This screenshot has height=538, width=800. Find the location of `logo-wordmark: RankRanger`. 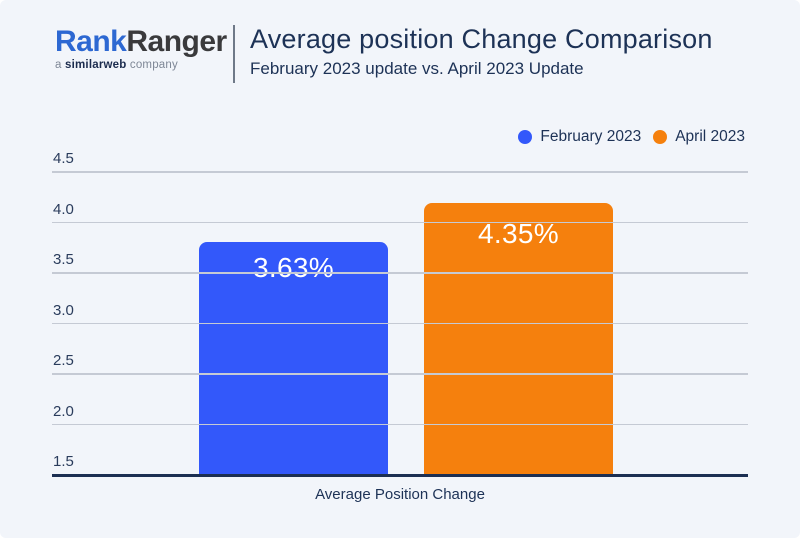

logo-wordmark: RankRanger is located at coordinates (141, 42).